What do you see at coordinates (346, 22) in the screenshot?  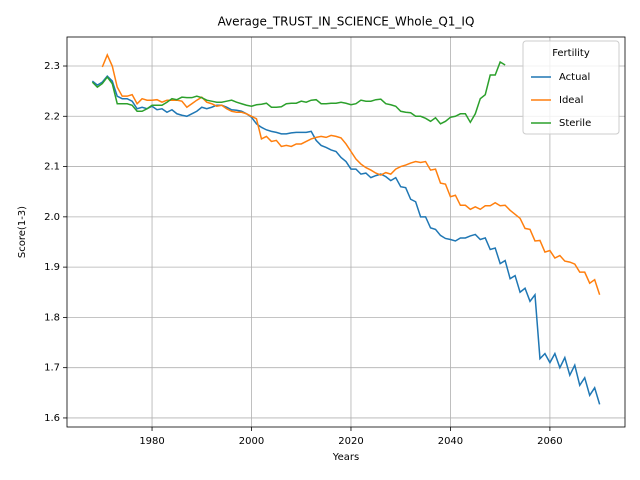 I see `chart-title: Average_TRUST_IN_SCIENCE_Whole_Q1_IQ` at bounding box center [346, 22].